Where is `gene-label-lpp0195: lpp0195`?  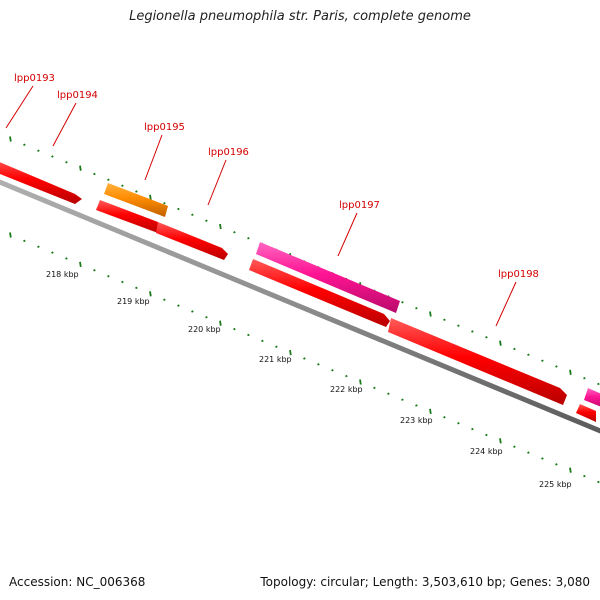
gene-label-lpp0195: lpp0195 is located at coordinates (164, 127).